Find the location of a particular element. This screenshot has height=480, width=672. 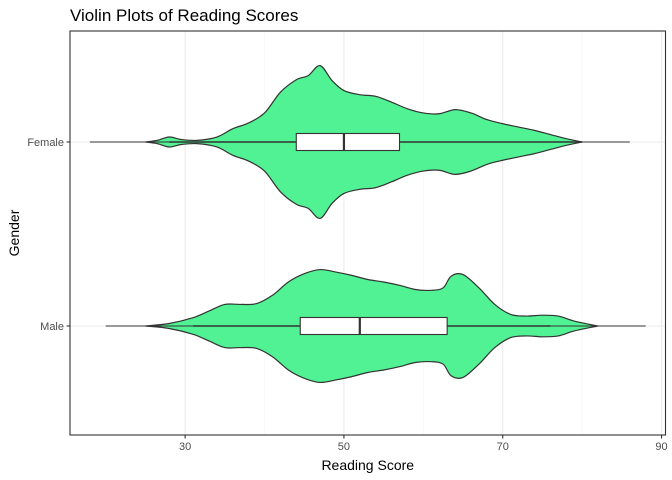

y-tick-label: Male is located at coordinates (52, 327).